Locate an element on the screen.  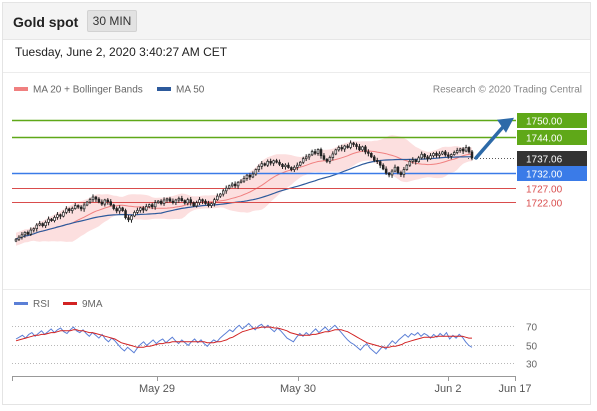
time-axis-label: Jun 2 is located at coordinates (448, 389).